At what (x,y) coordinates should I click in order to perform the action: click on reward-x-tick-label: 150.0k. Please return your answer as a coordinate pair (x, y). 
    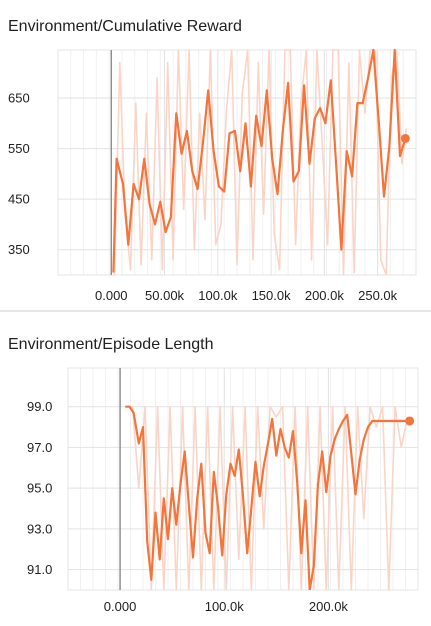
    Looking at the image, I should click on (272, 295).